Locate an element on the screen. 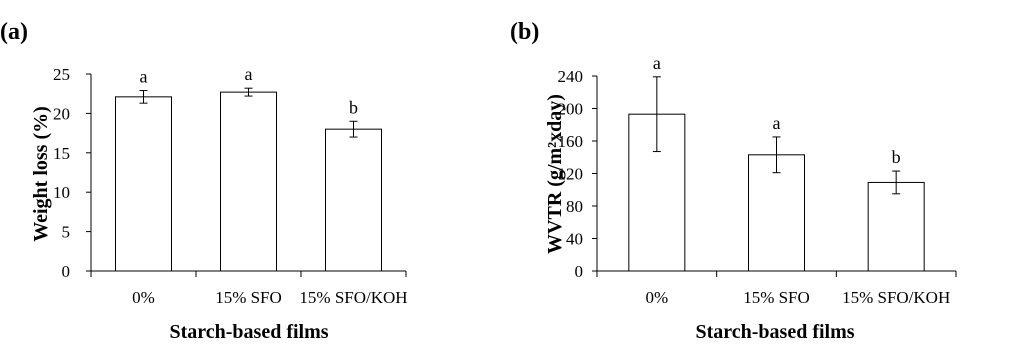  y-tick-label-b: 240 is located at coordinates (571, 76).